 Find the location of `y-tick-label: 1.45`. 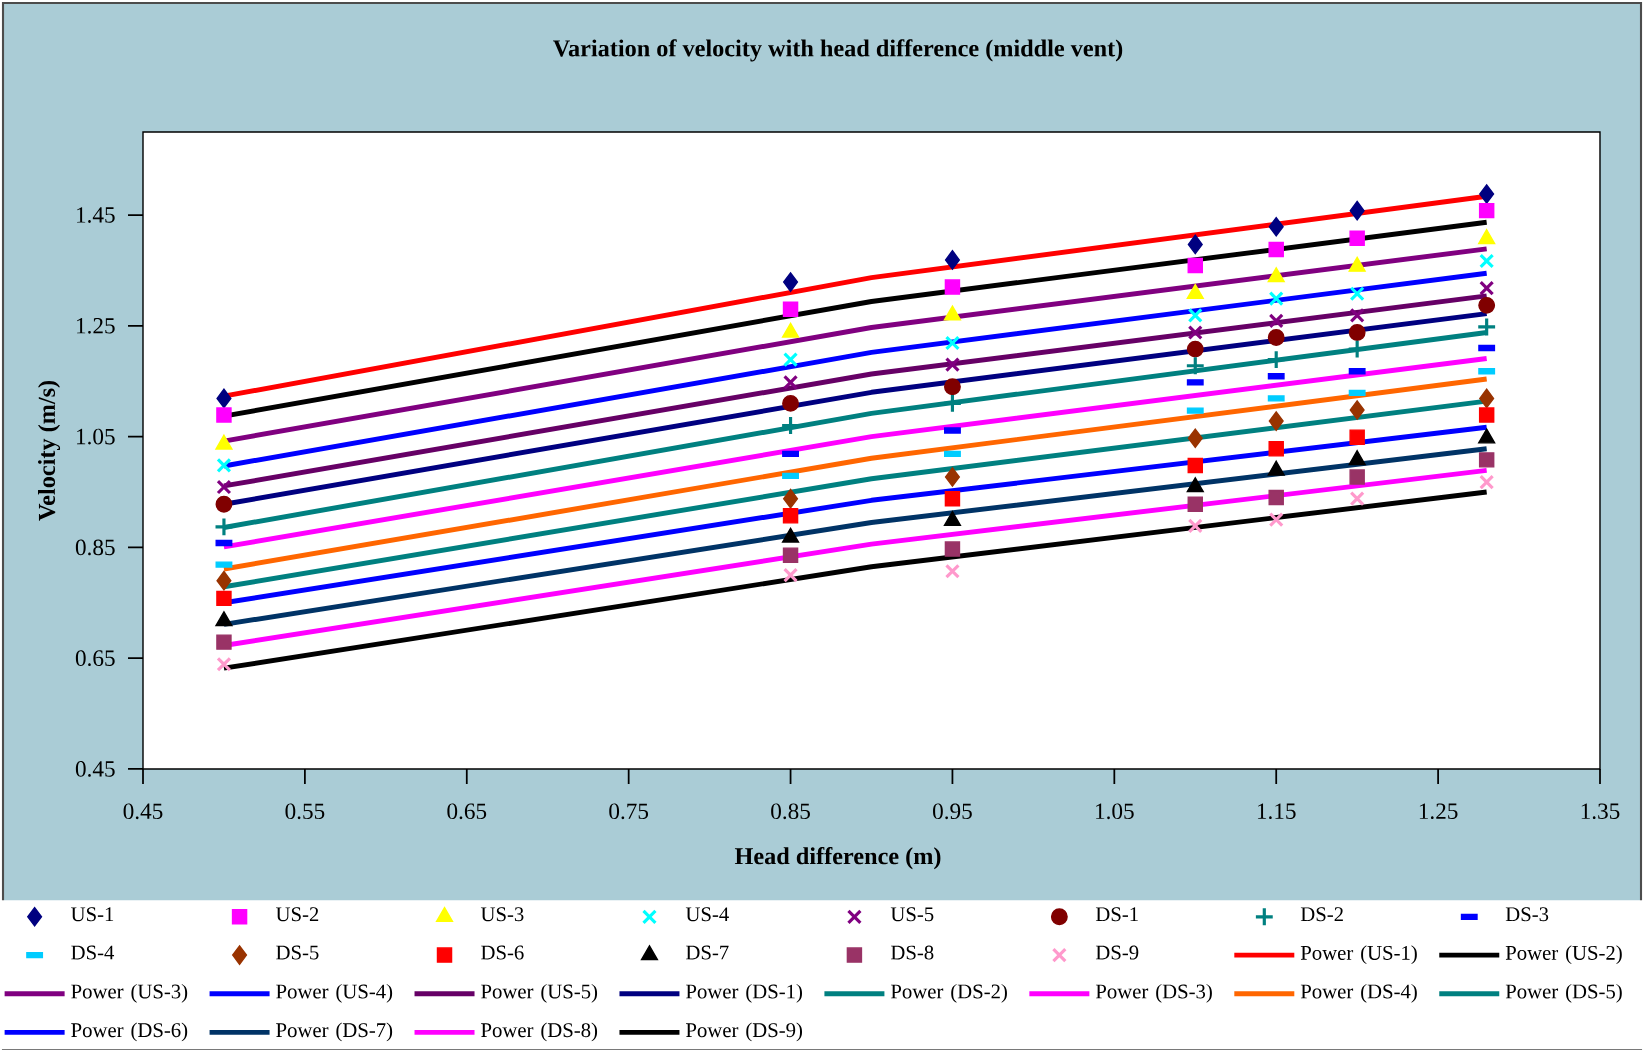

y-tick-label: 1.45 is located at coordinates (96, 215).